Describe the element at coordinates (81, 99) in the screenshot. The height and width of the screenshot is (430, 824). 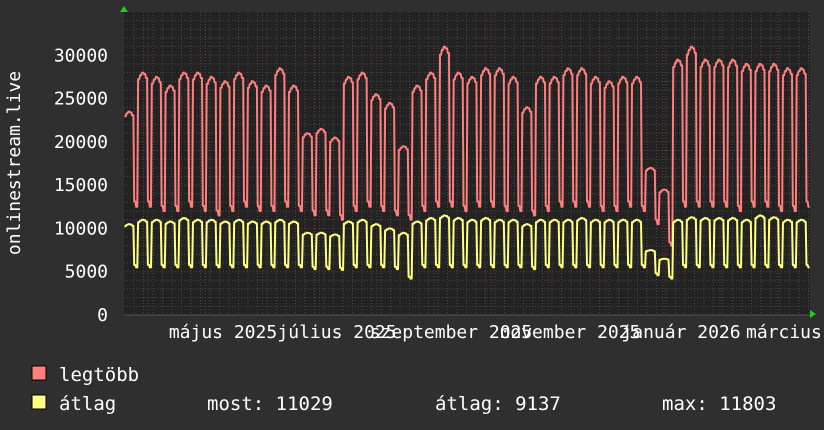
I see `y-tick-label: 25000` at that location.